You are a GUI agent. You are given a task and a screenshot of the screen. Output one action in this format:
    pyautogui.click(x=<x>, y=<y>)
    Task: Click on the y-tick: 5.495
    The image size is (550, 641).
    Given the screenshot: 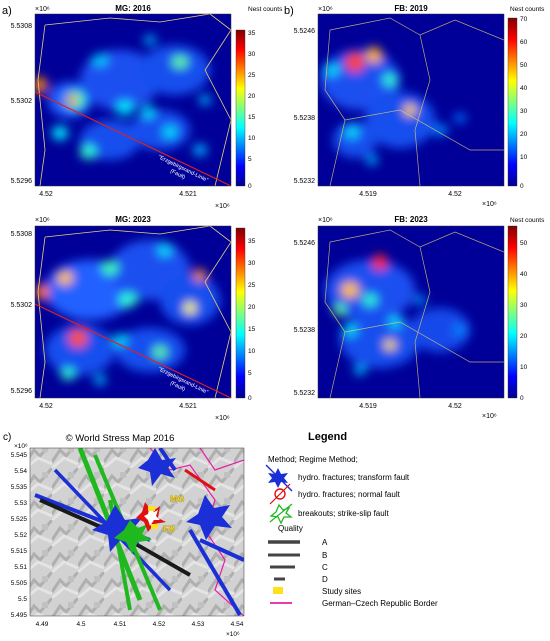 What is the action you would take?
    pyautogui.click(x=19, y=615)
    